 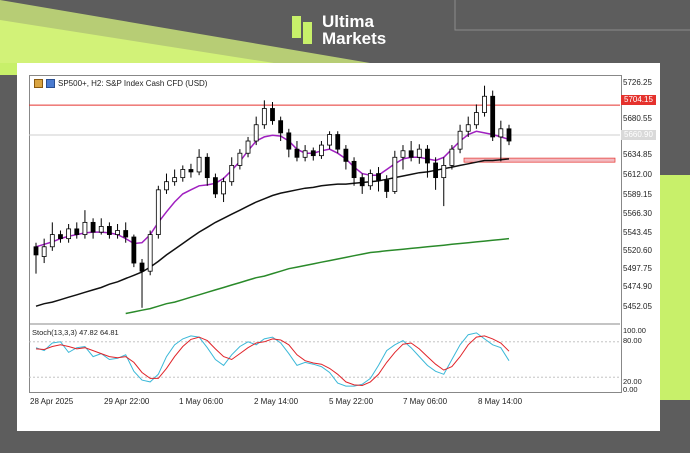 I want to click on date-tick-label: 7 May 06:00, so click(x=425, y=401).